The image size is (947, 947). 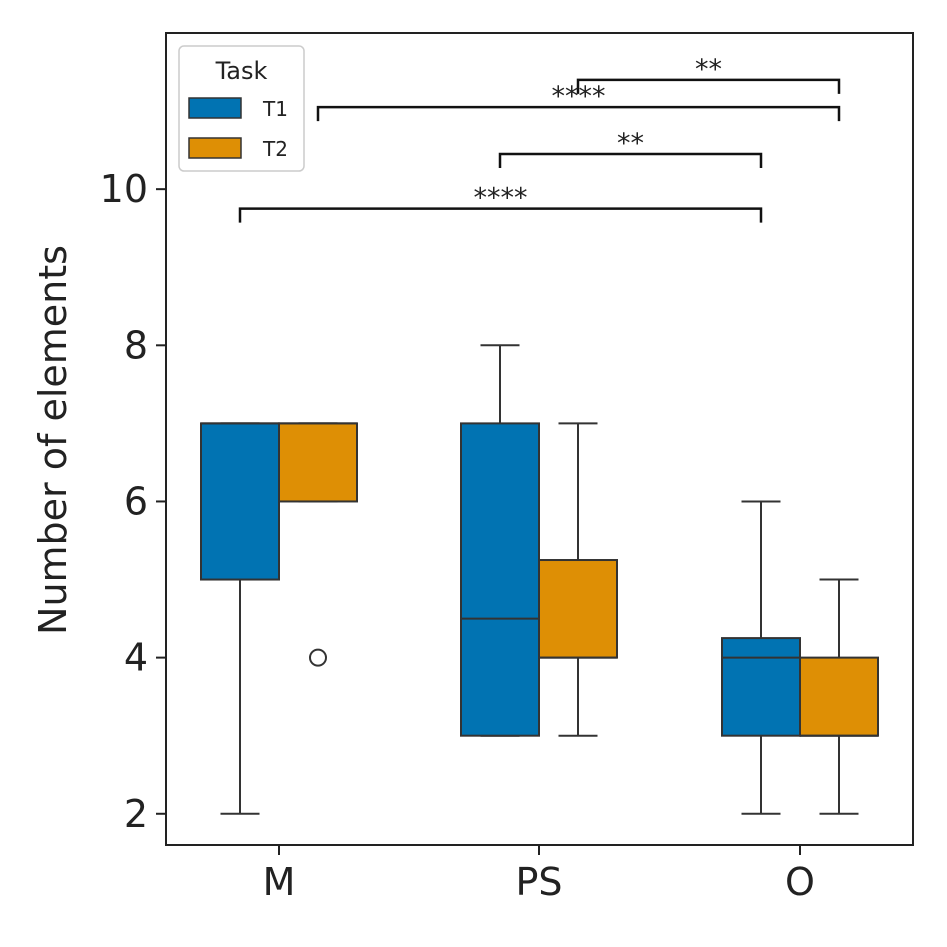 I want to click on y-axis-label: Number of elements, so click(x=53, y=440).